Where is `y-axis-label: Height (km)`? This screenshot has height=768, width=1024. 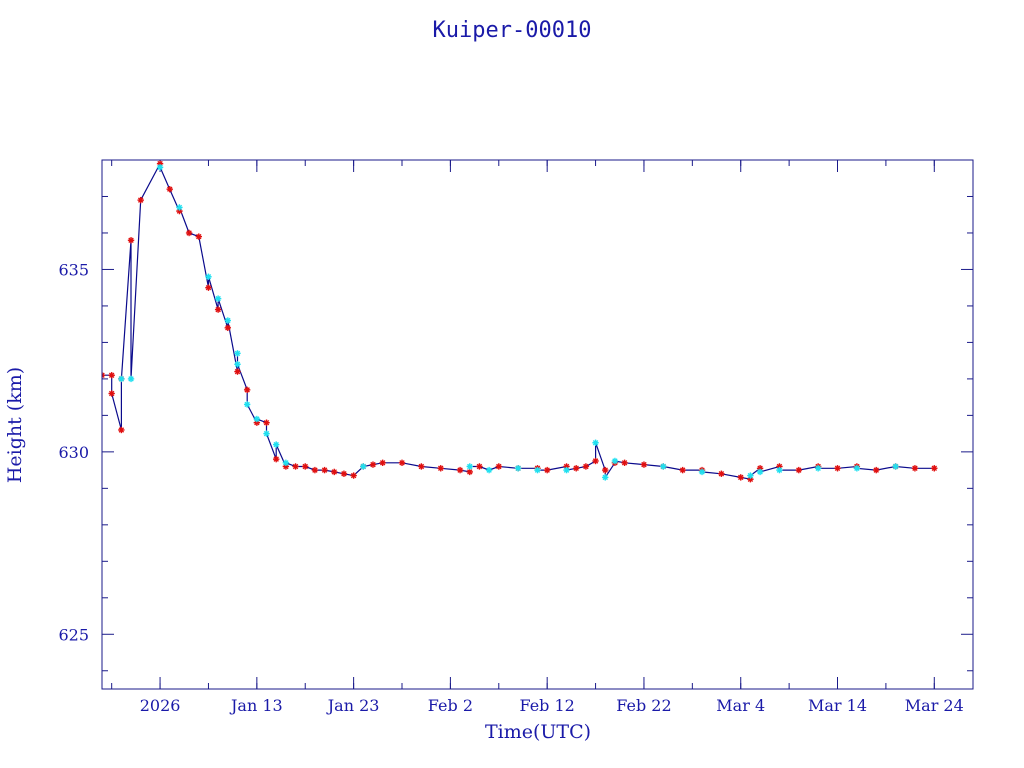 y-axis-label: Height (km) is located at coordinates (15, 425).